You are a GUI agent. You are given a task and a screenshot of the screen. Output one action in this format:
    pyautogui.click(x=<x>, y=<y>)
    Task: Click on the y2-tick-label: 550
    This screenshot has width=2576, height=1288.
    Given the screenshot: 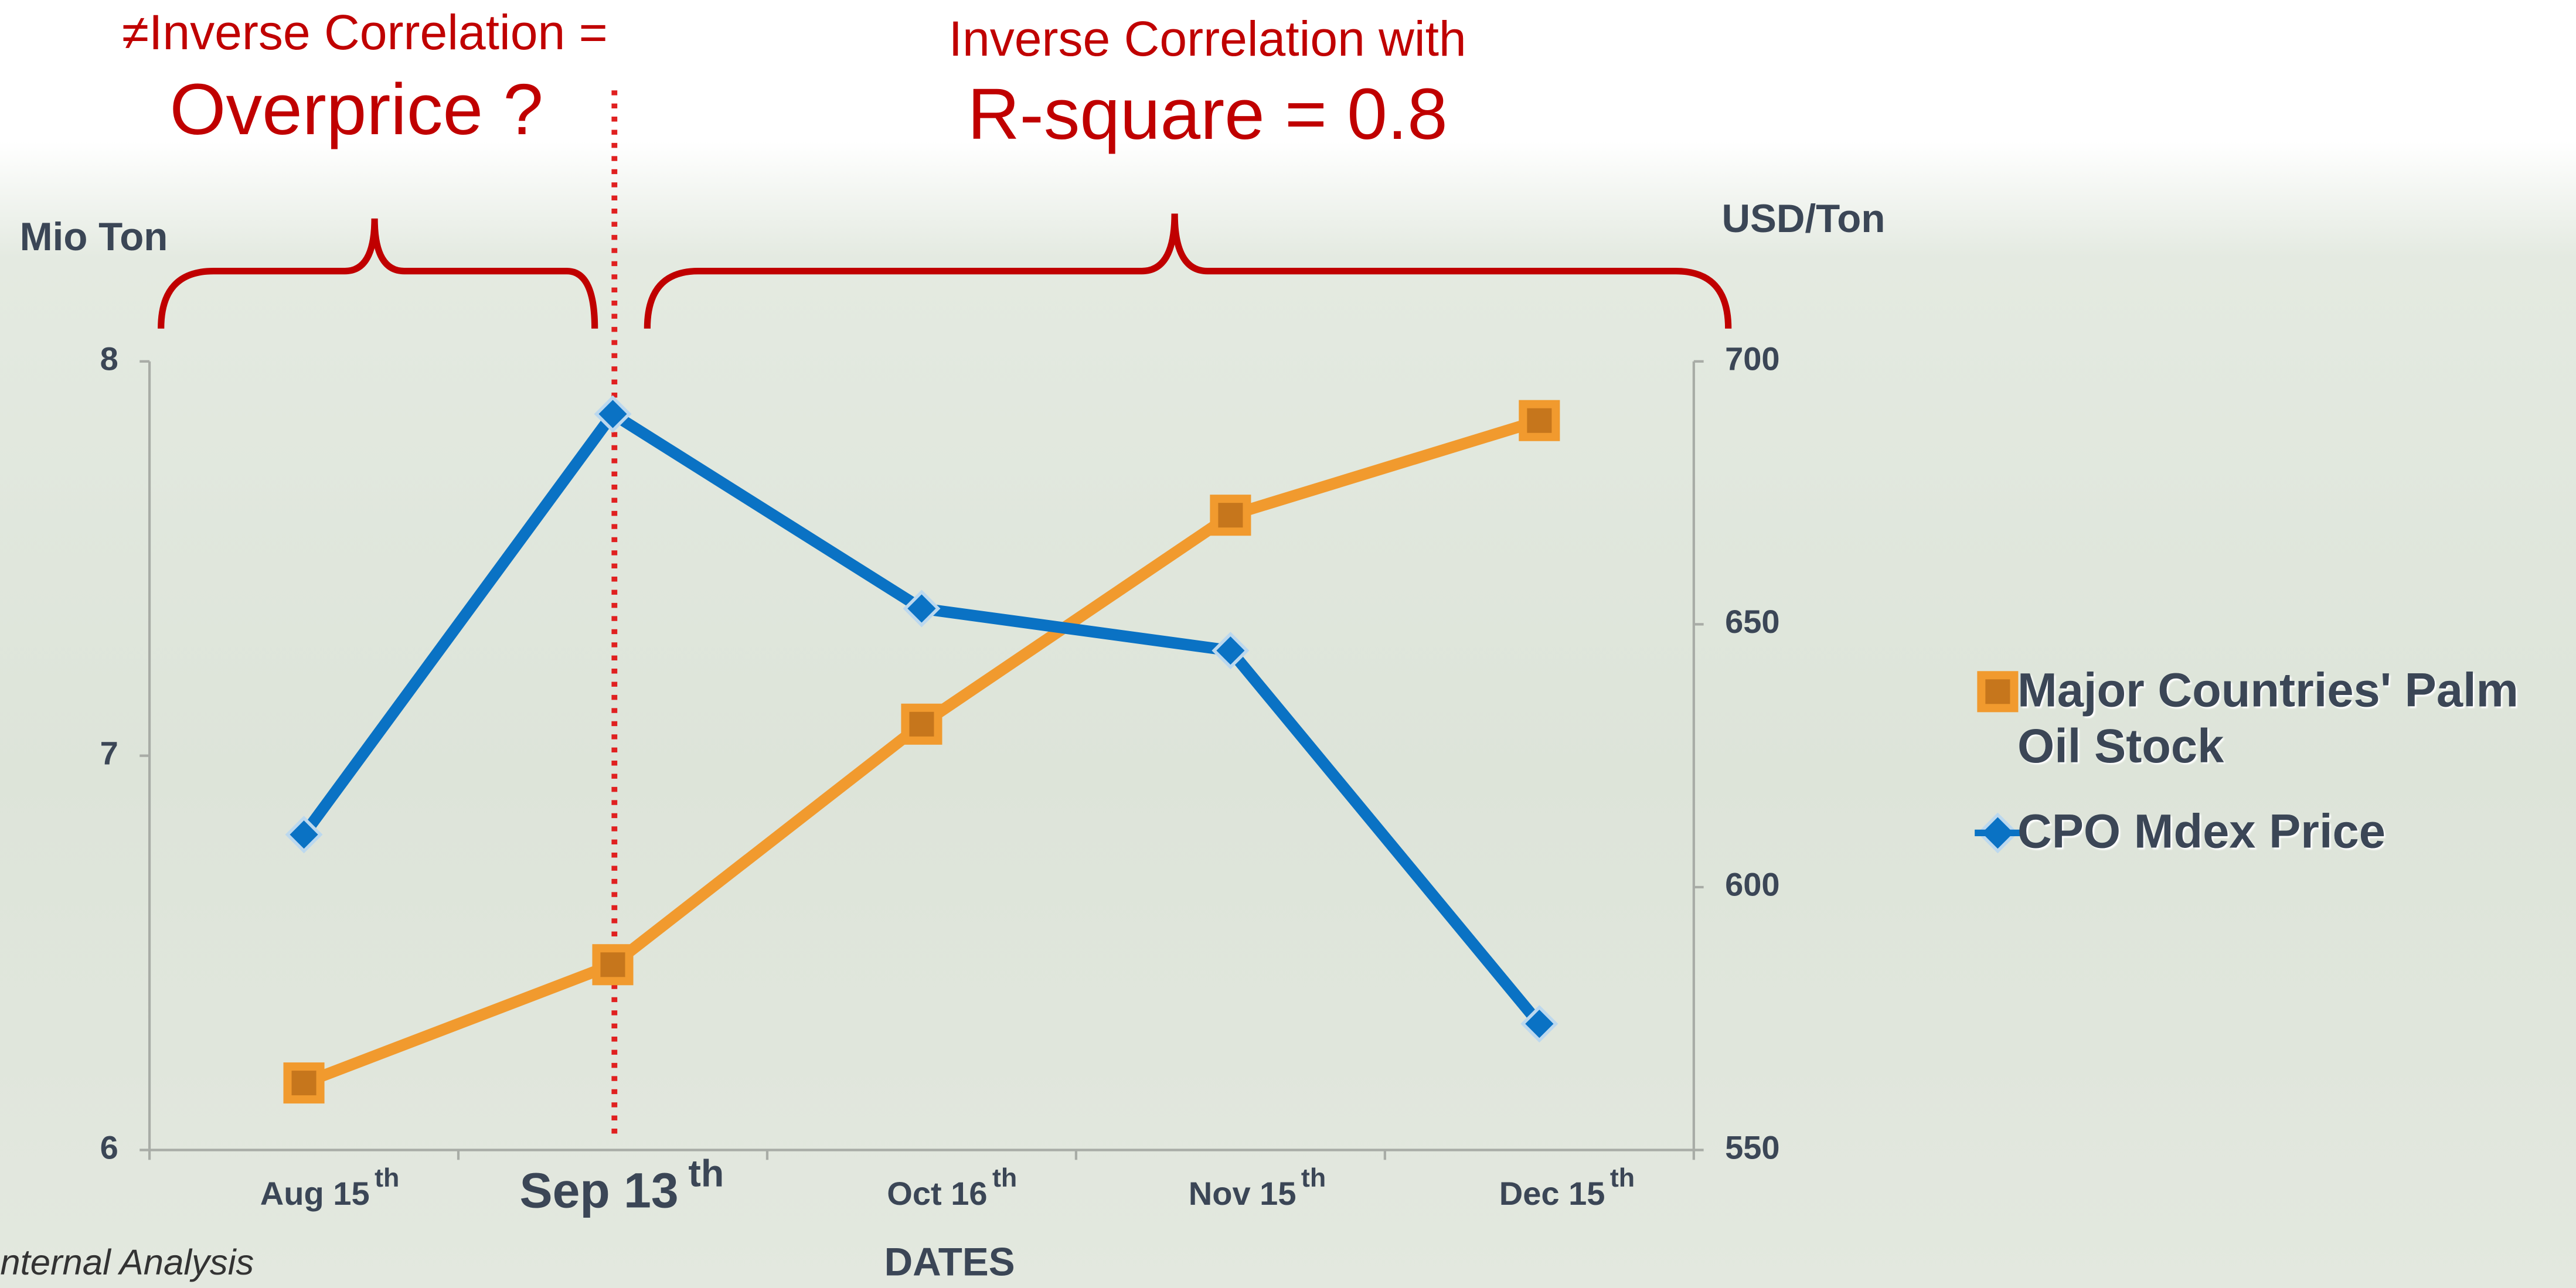 What is the action you would take?
    pyautogui.click(x=1752, y=1147)
    